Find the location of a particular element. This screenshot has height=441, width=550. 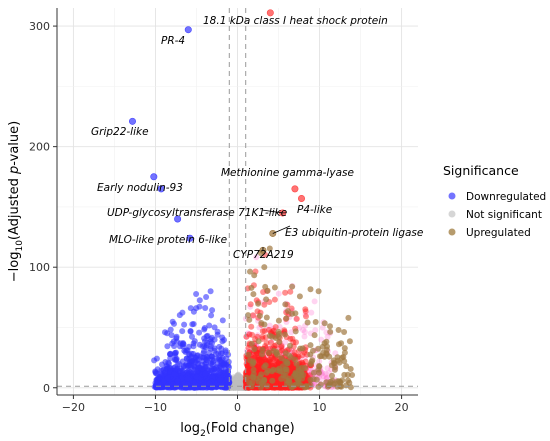

annotation-label: UDP-glycosyltransferase 71K1-like is located at coordinates (197, 213).